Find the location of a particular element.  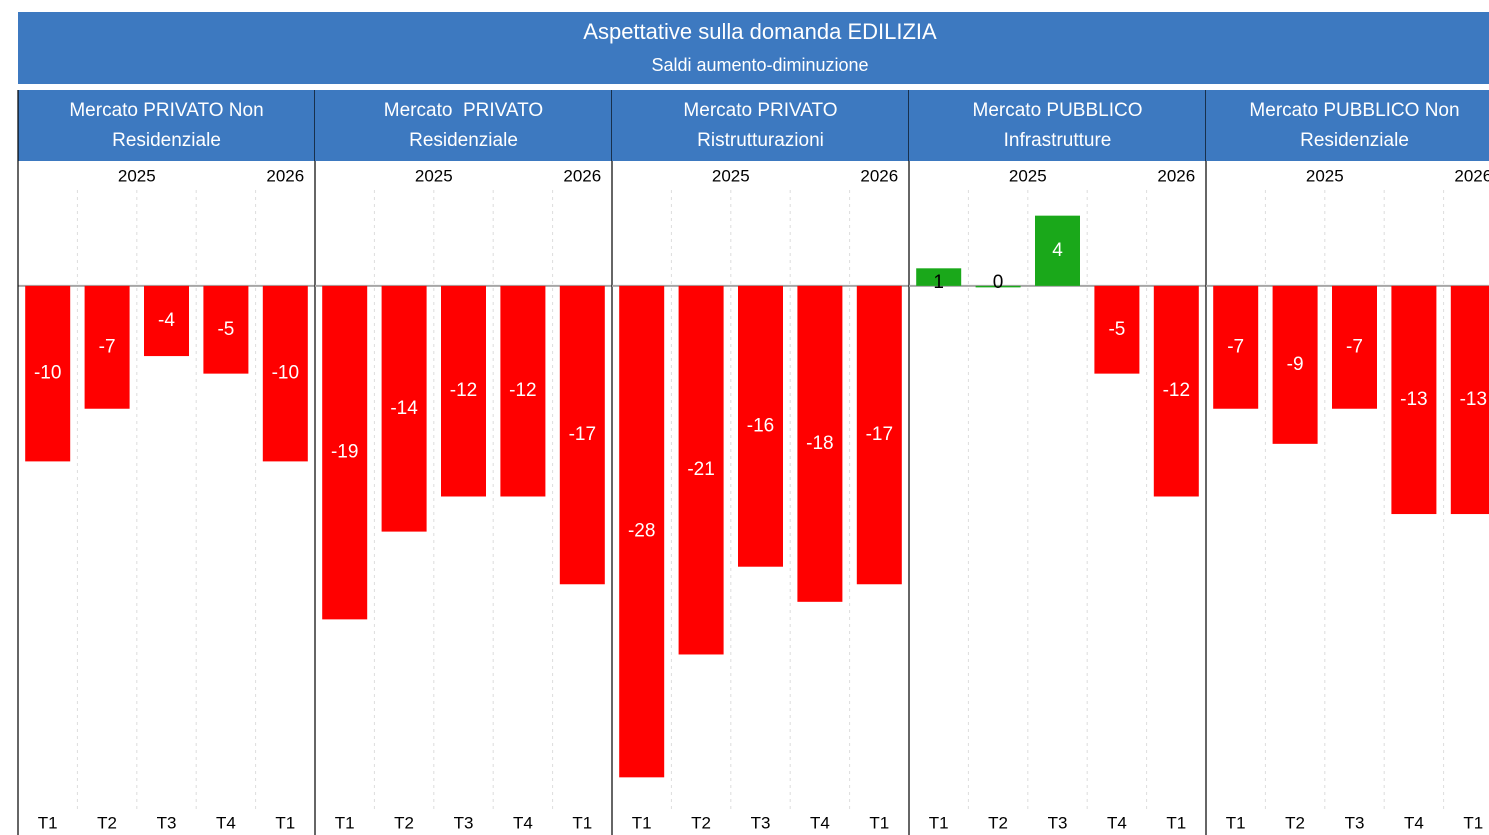

panel-title: Mercato PUBBLICO is located at coordinates (1058, 110).